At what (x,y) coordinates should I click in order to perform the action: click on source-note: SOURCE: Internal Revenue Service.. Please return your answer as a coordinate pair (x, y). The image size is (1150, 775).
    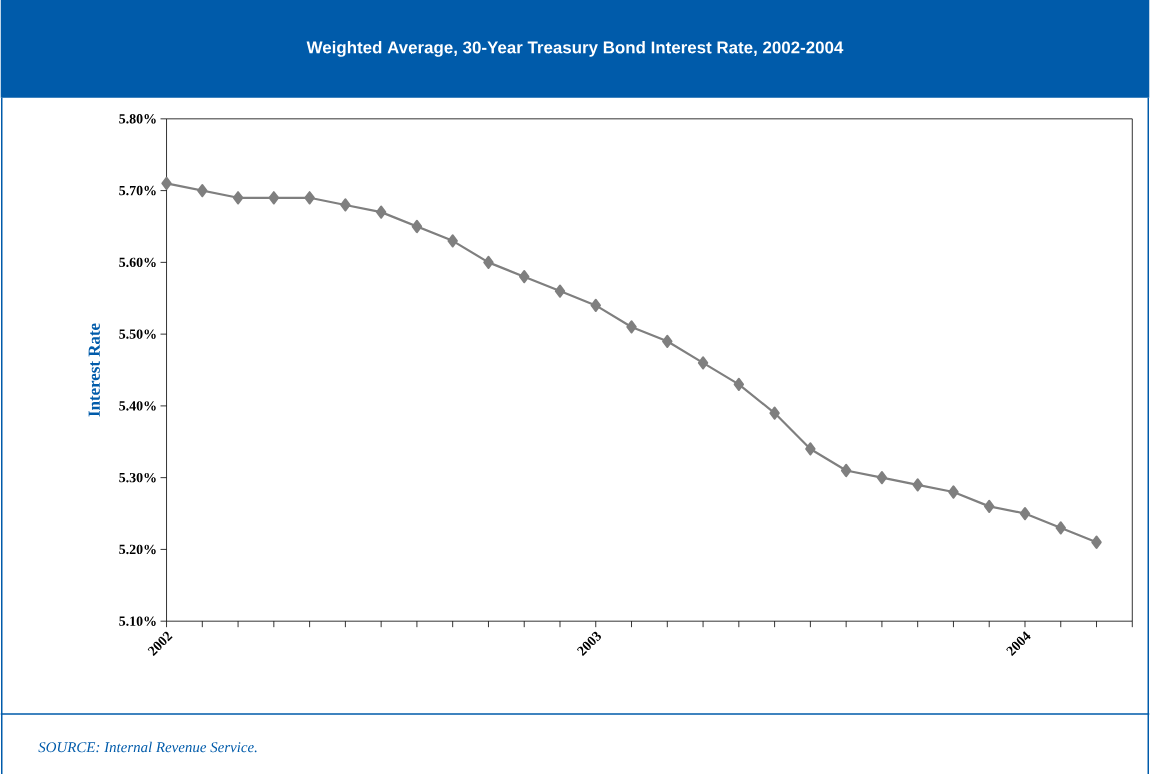
    Looking at the image, I should click on (147, 747).